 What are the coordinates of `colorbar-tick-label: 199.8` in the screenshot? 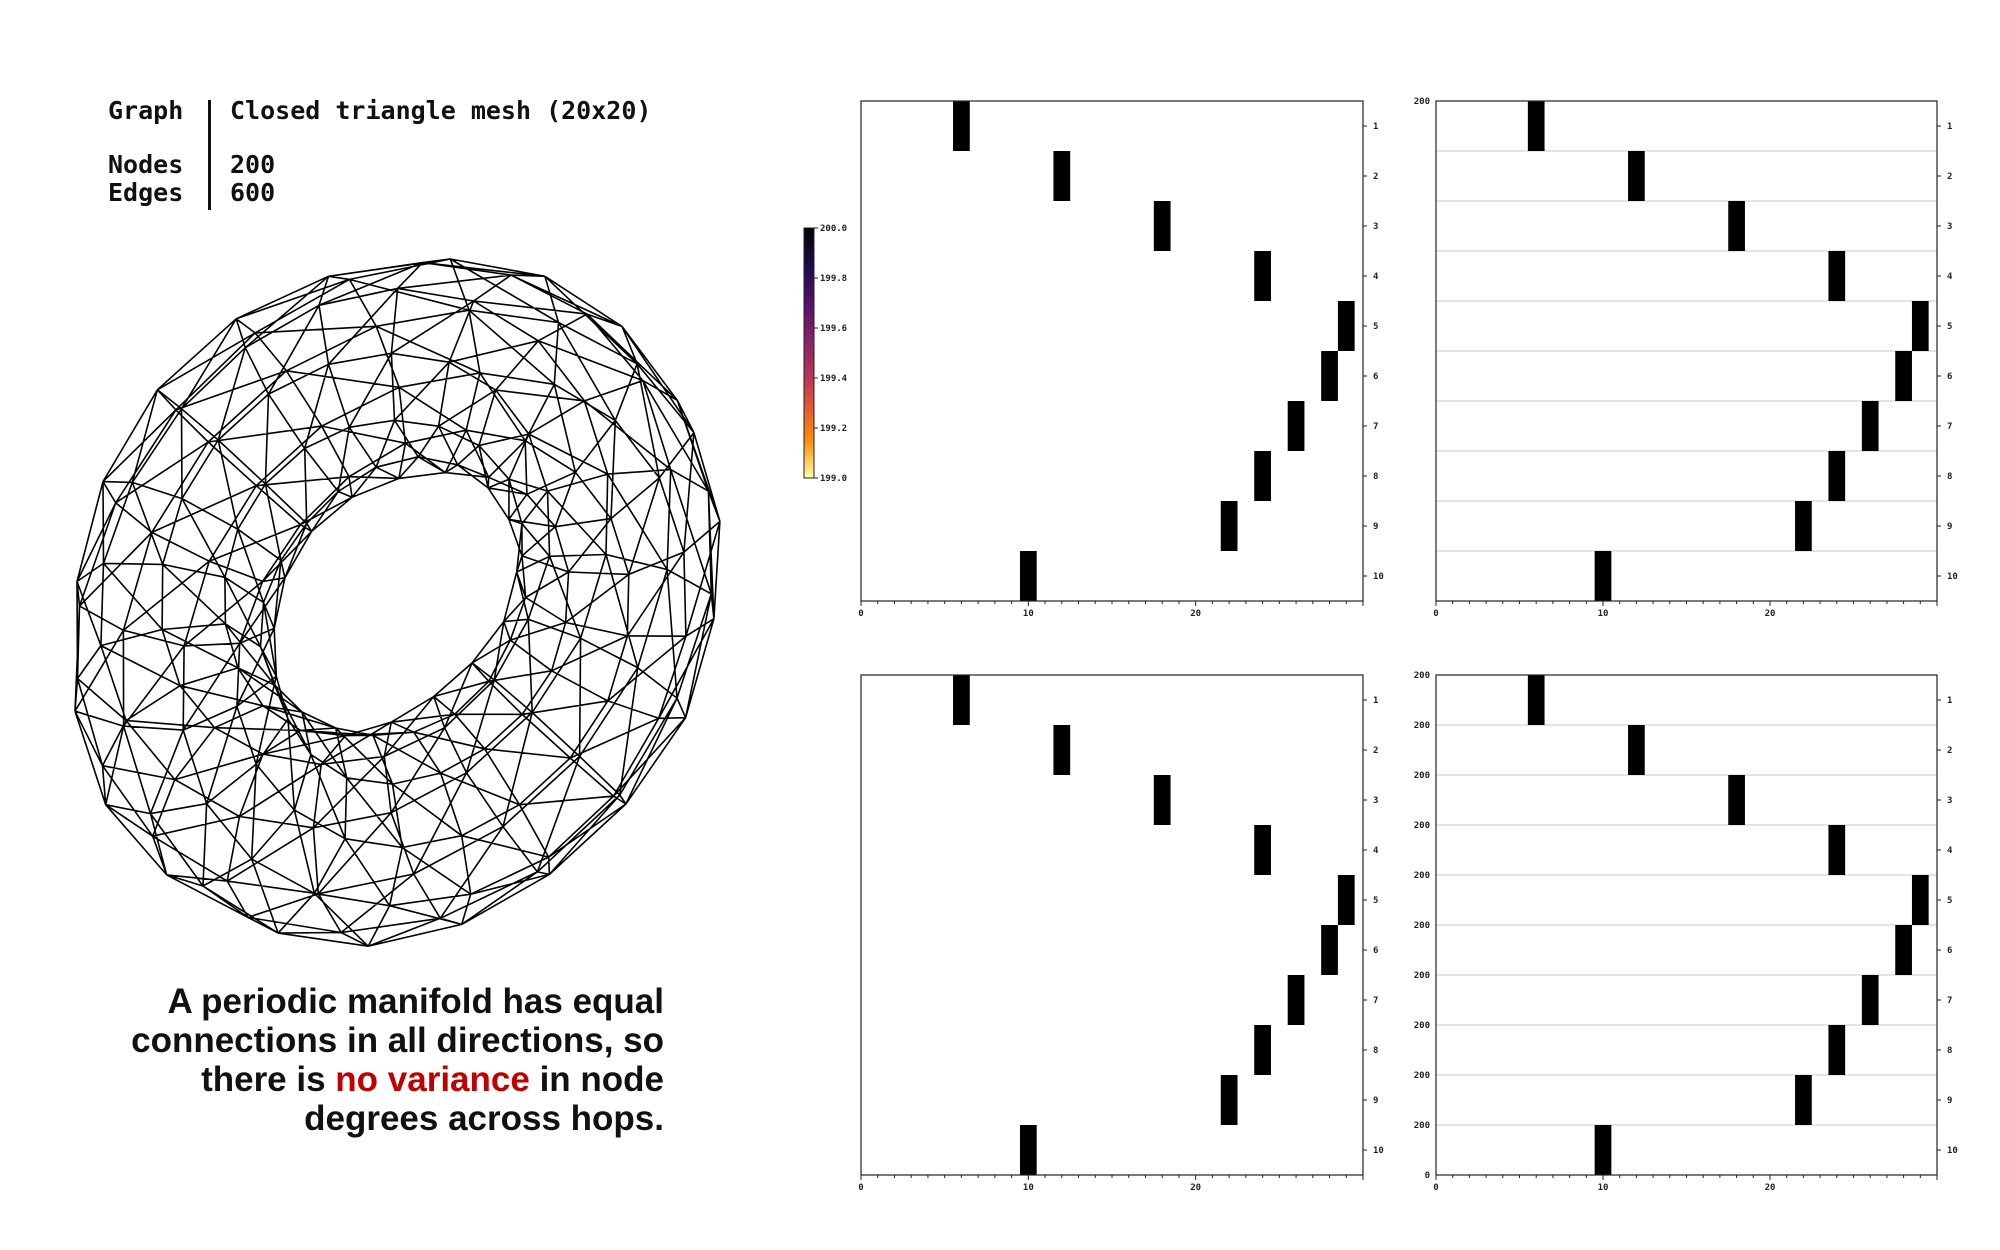 It's located at (833, 279).